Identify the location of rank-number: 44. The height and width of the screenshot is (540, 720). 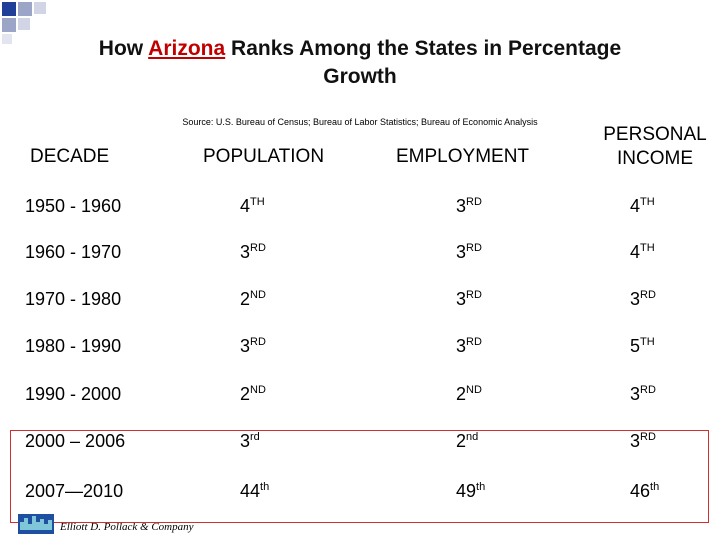
(250, 491).